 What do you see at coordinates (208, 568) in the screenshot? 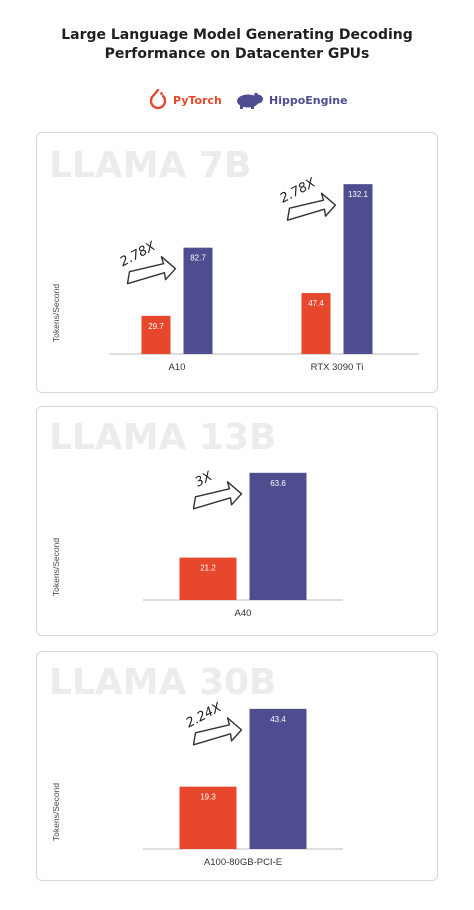
I see `data-label-pytorch: 21.2` at bounding box center [208, 568].